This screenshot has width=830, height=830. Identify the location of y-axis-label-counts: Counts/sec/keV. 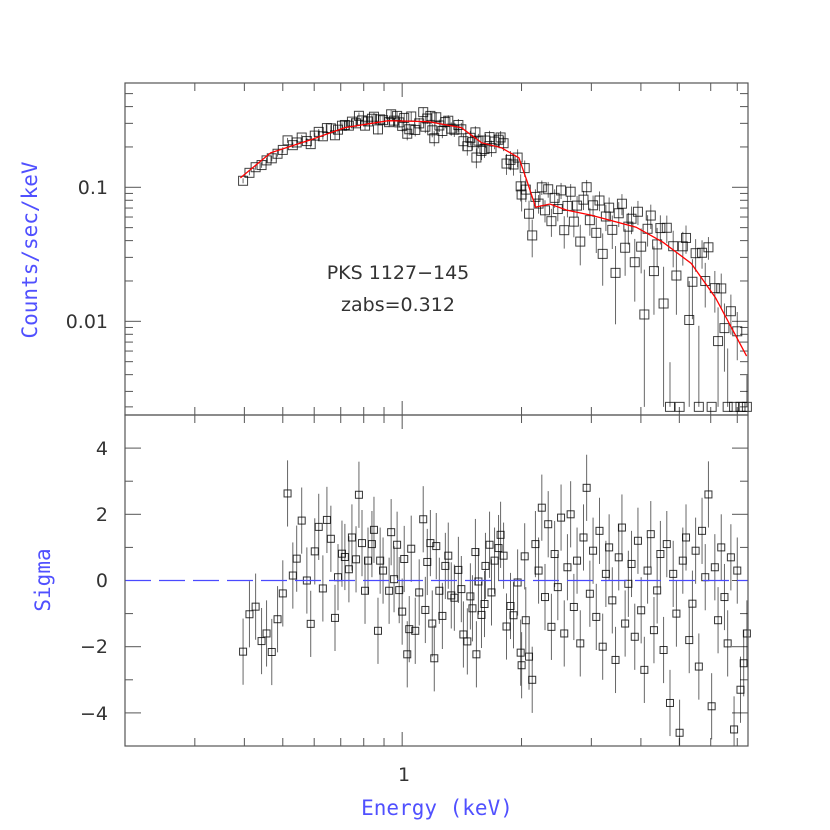
(30, 249).